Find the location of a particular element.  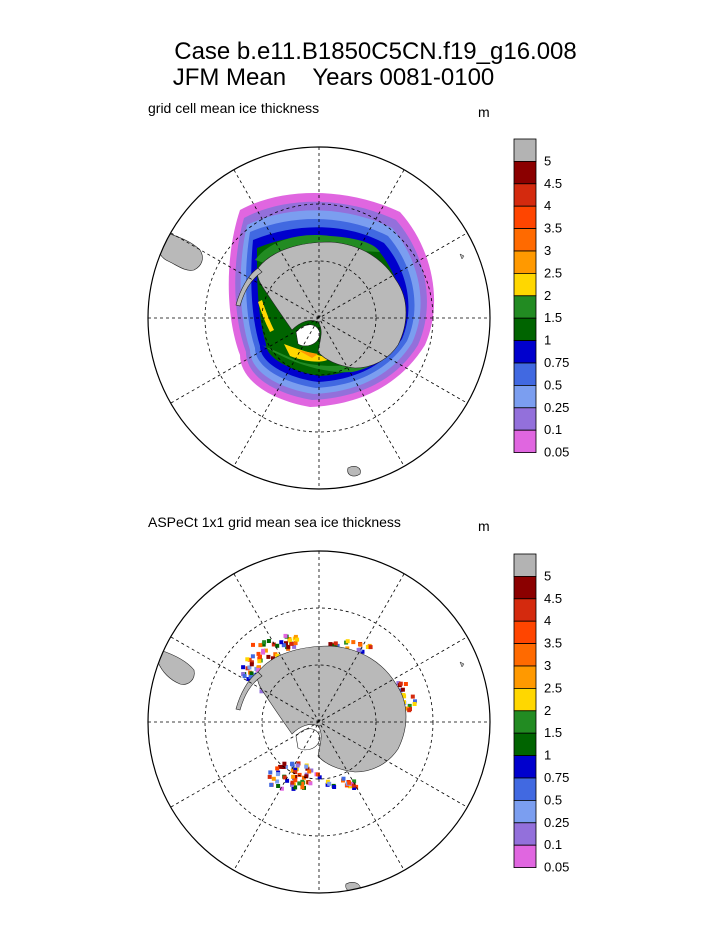

panel1-ross-shelf is located at coordinates (308, 335).